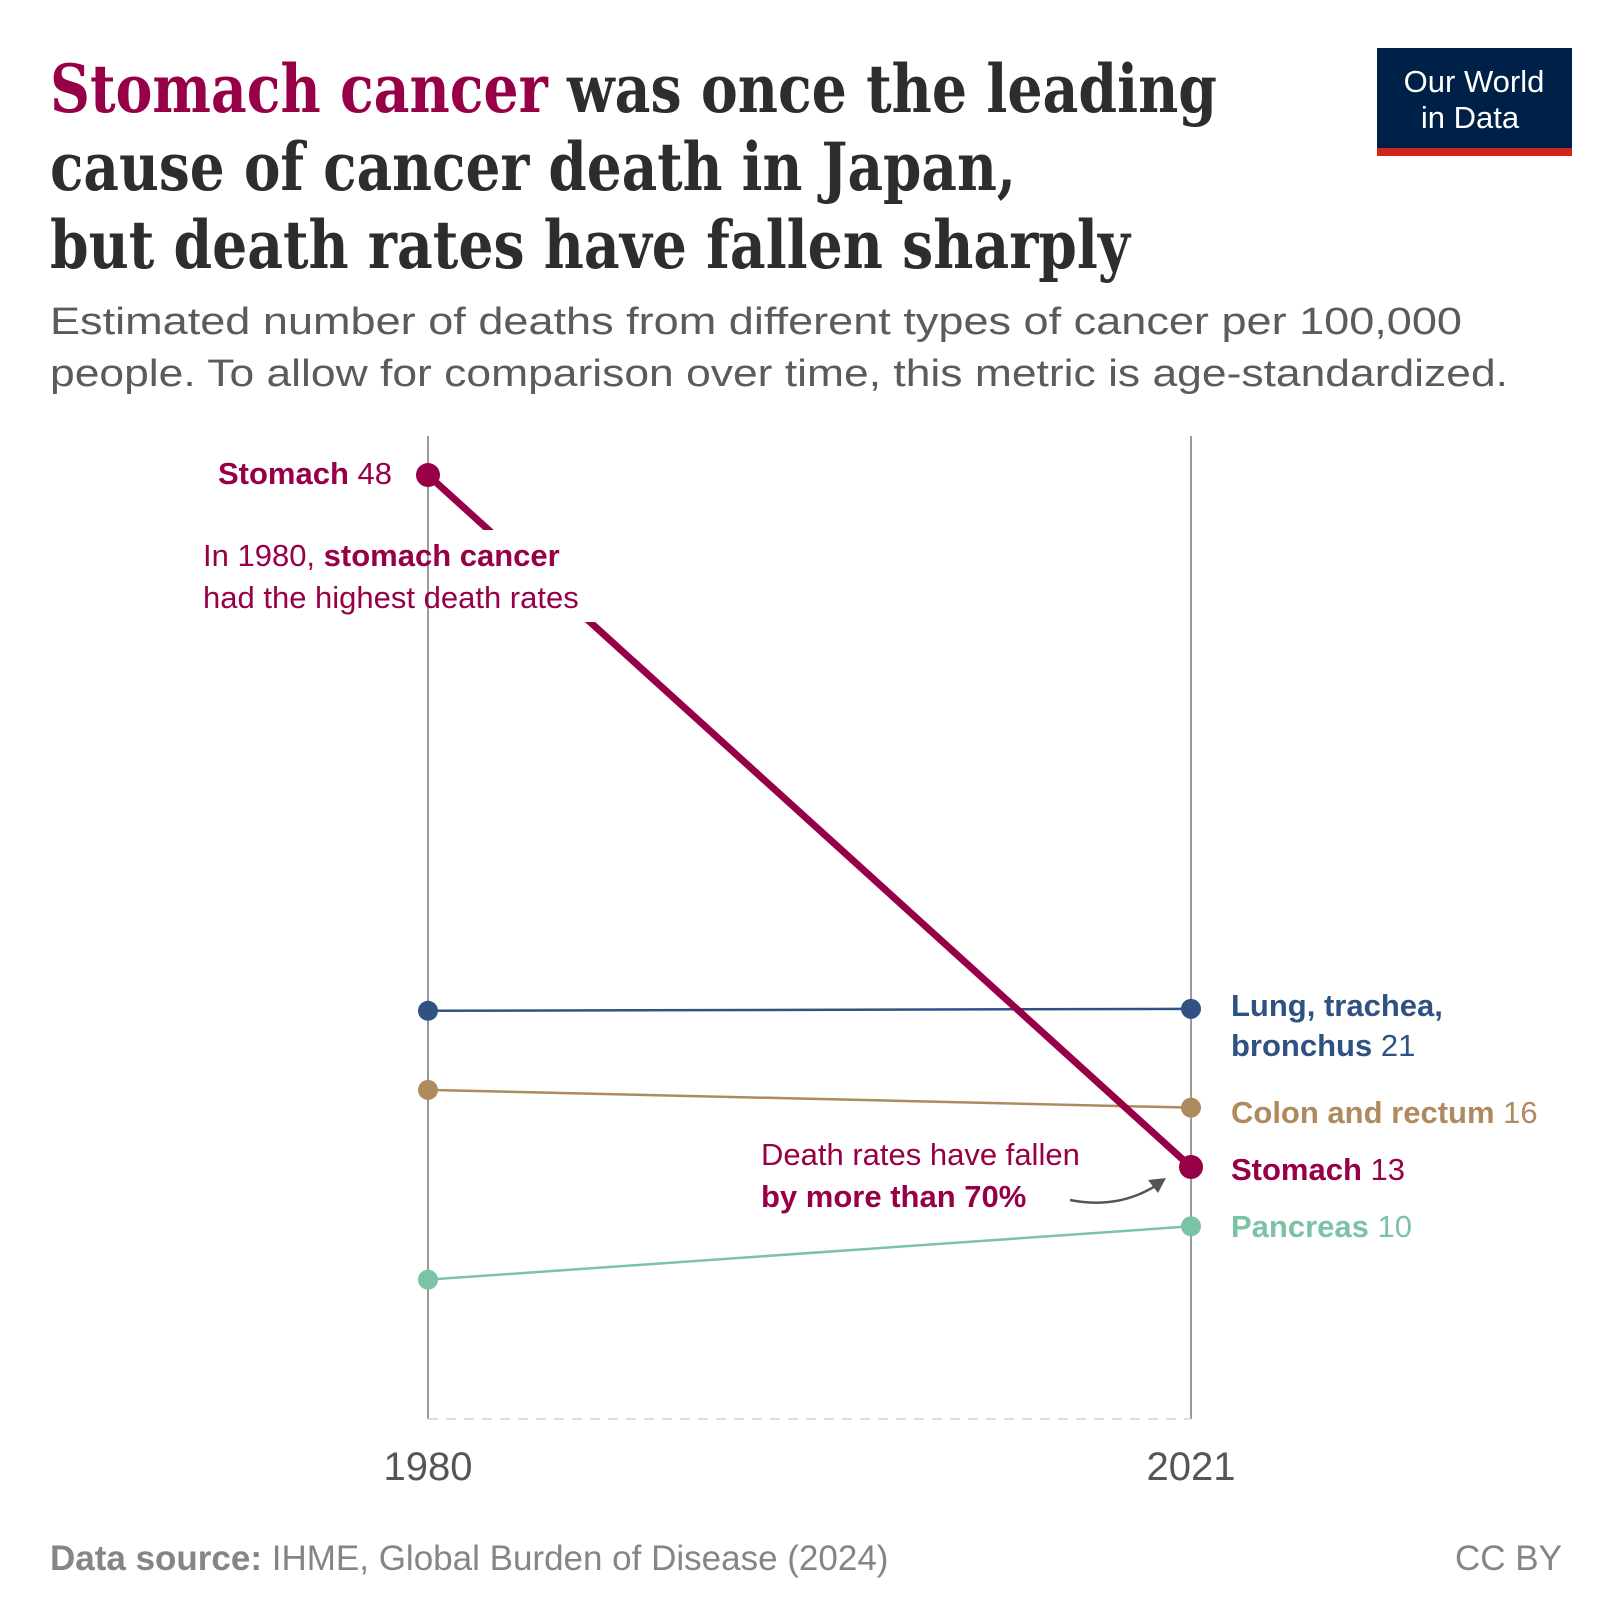 The image size is (1620, 1620). What do you see at coordinates (305, 473) in the screenshot?
I see `label-stomach-1980: Stomach 48` at bounding box center [305, 473].